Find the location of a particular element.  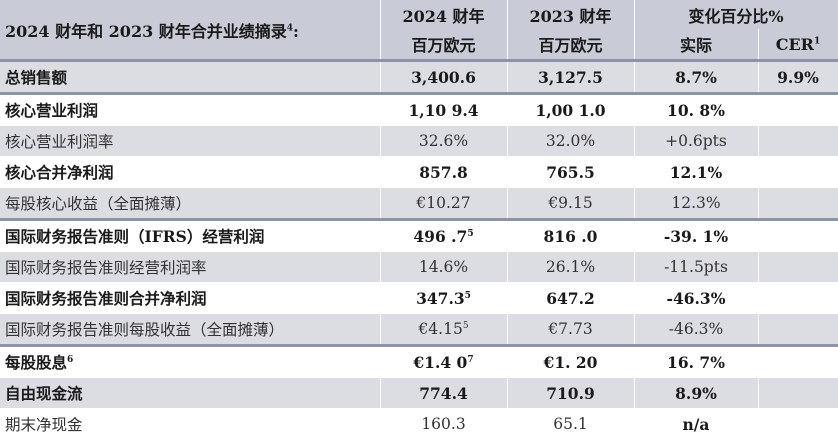

value-actual: +0.6pts is located at coordinates (696, 141).